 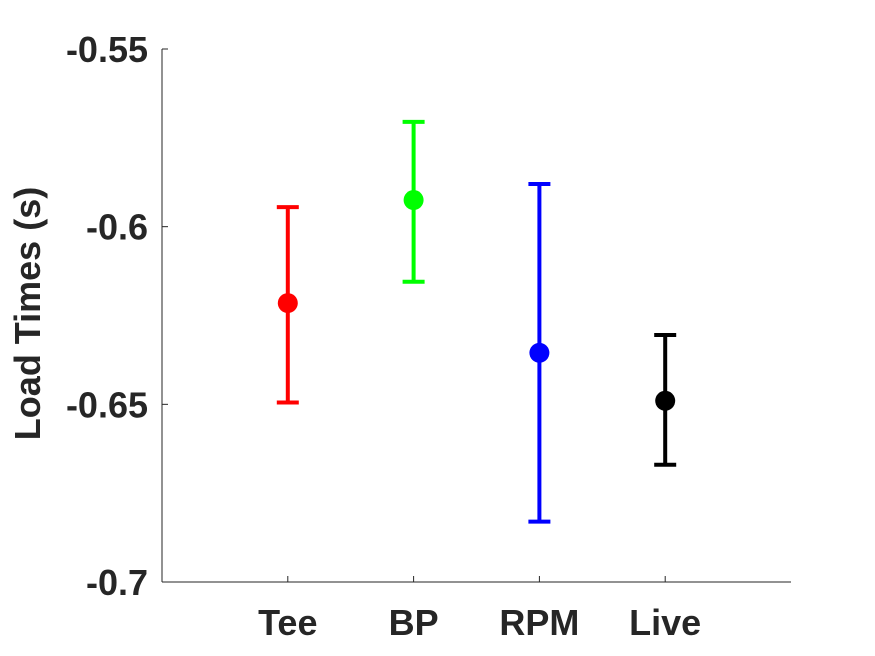 What do you see at coordinates (414, 622) in the screenshot?
I see `x-tick-label: BP` at bounding box center [414, 622].